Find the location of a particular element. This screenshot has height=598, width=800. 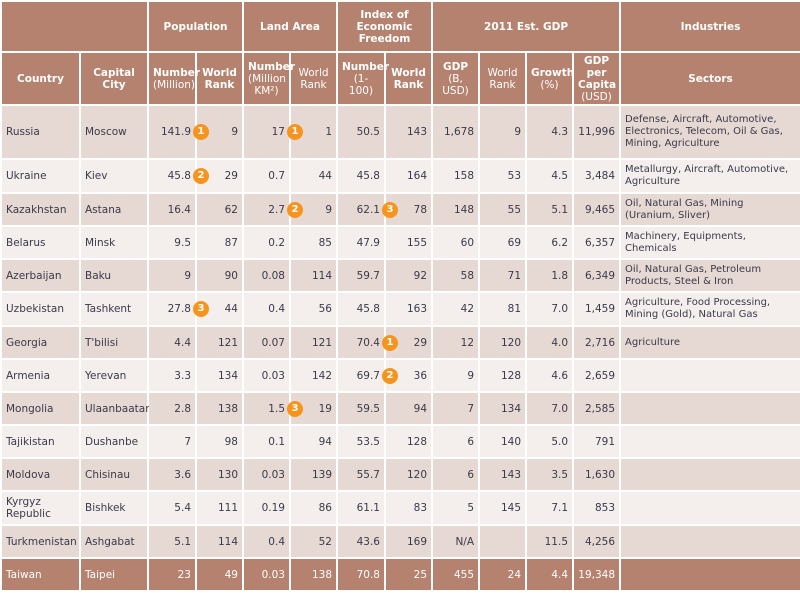

col-sectors: Sectors is located at coordinates (709, 78).